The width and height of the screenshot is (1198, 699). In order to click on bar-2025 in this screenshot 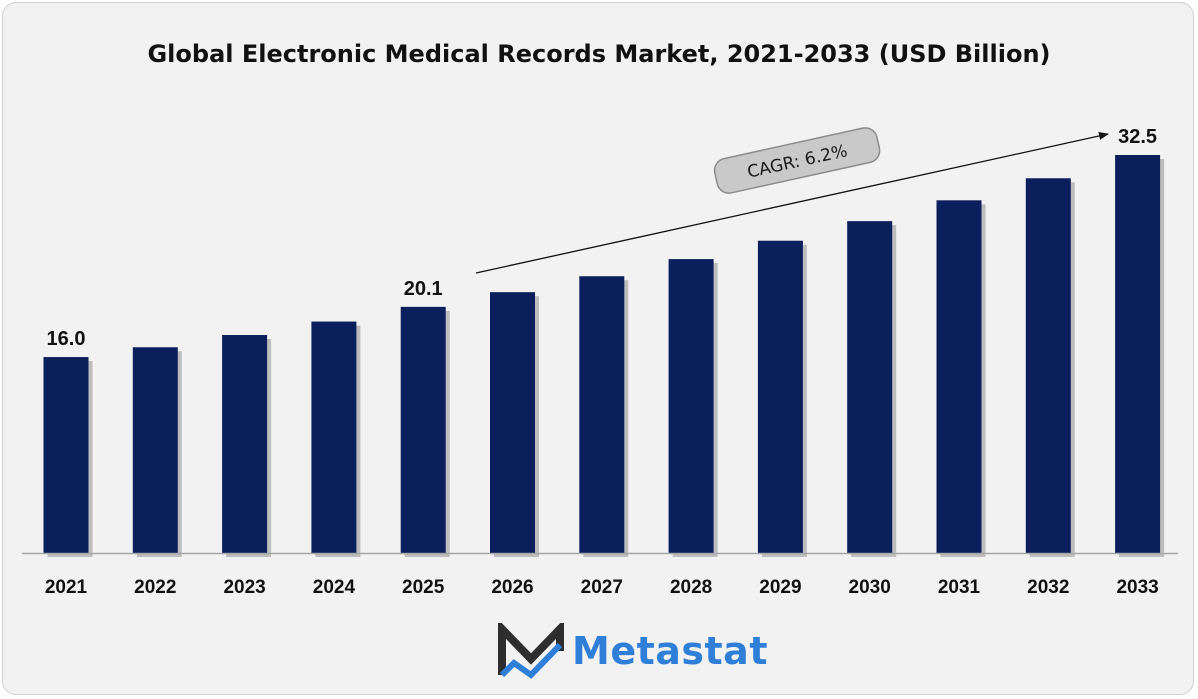, I will do `click(423, 429)`.